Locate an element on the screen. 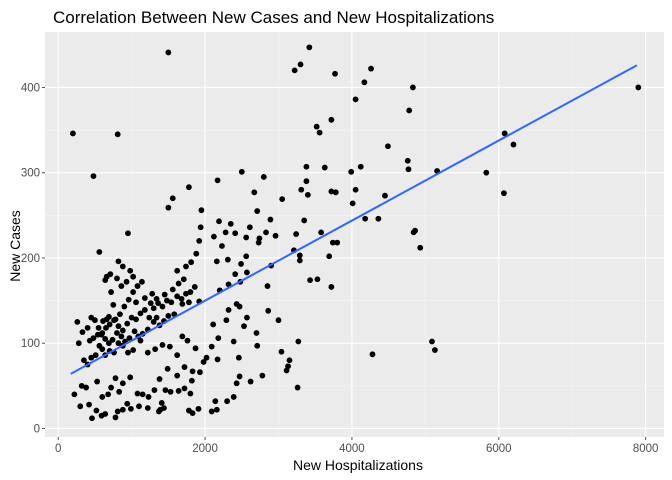  x-tick-label: 4000 is located at coordinates (352, 449).